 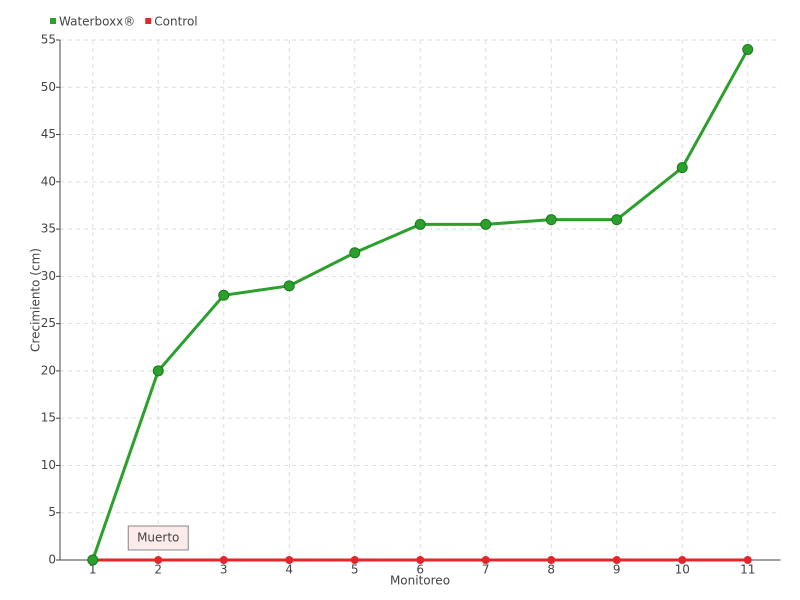 What do you see at coordinates (52, 560) in the screenshot?
I see `y-tick-label: 0` at bounding box center [52, 560].